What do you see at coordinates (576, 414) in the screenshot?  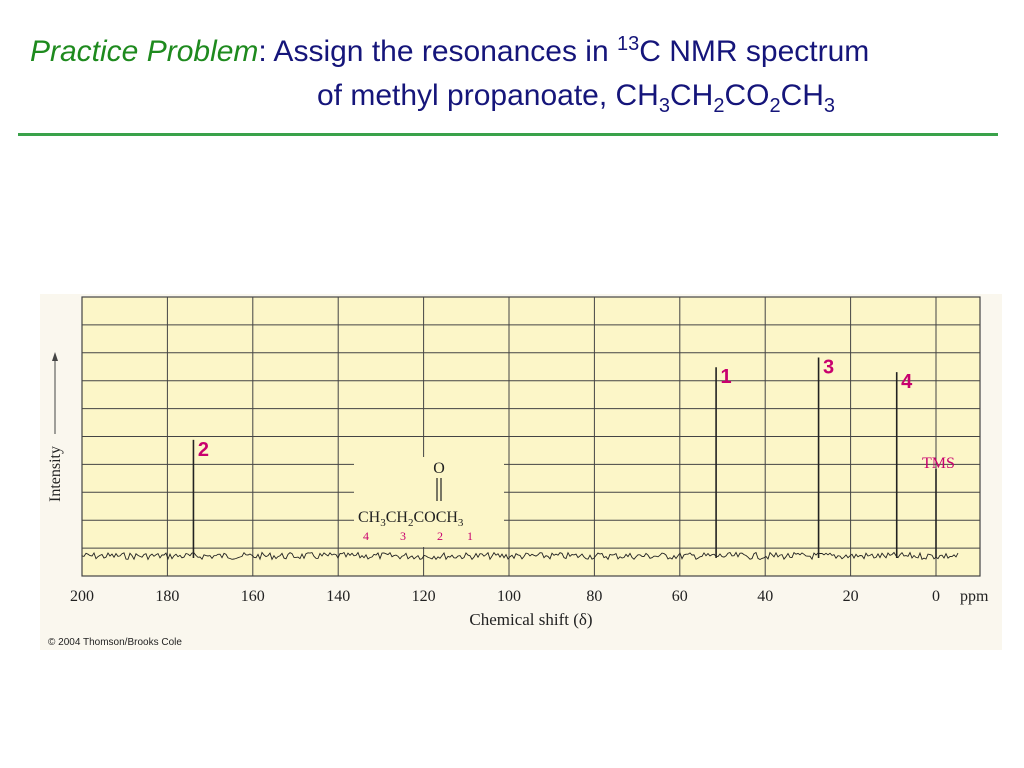 I see `peak-labels: 2 1 3 4 TMS` at bounding box center [576, 414].